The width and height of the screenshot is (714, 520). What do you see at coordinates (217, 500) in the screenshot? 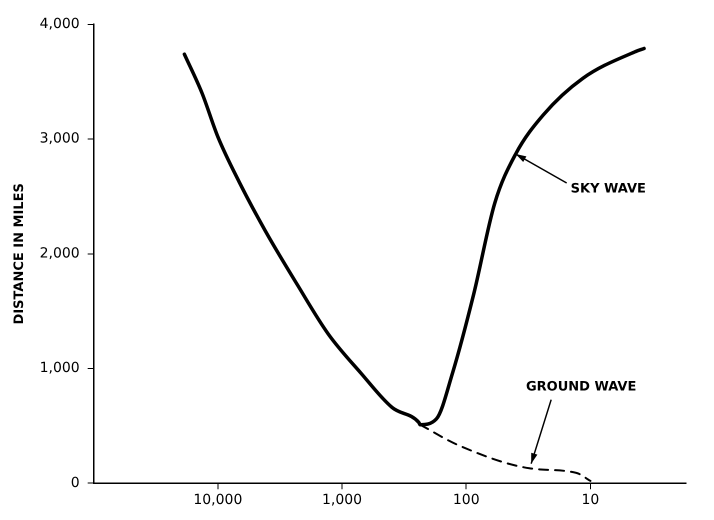
I see `x-tick-label: 10,000` at bounding box center [217, 500].